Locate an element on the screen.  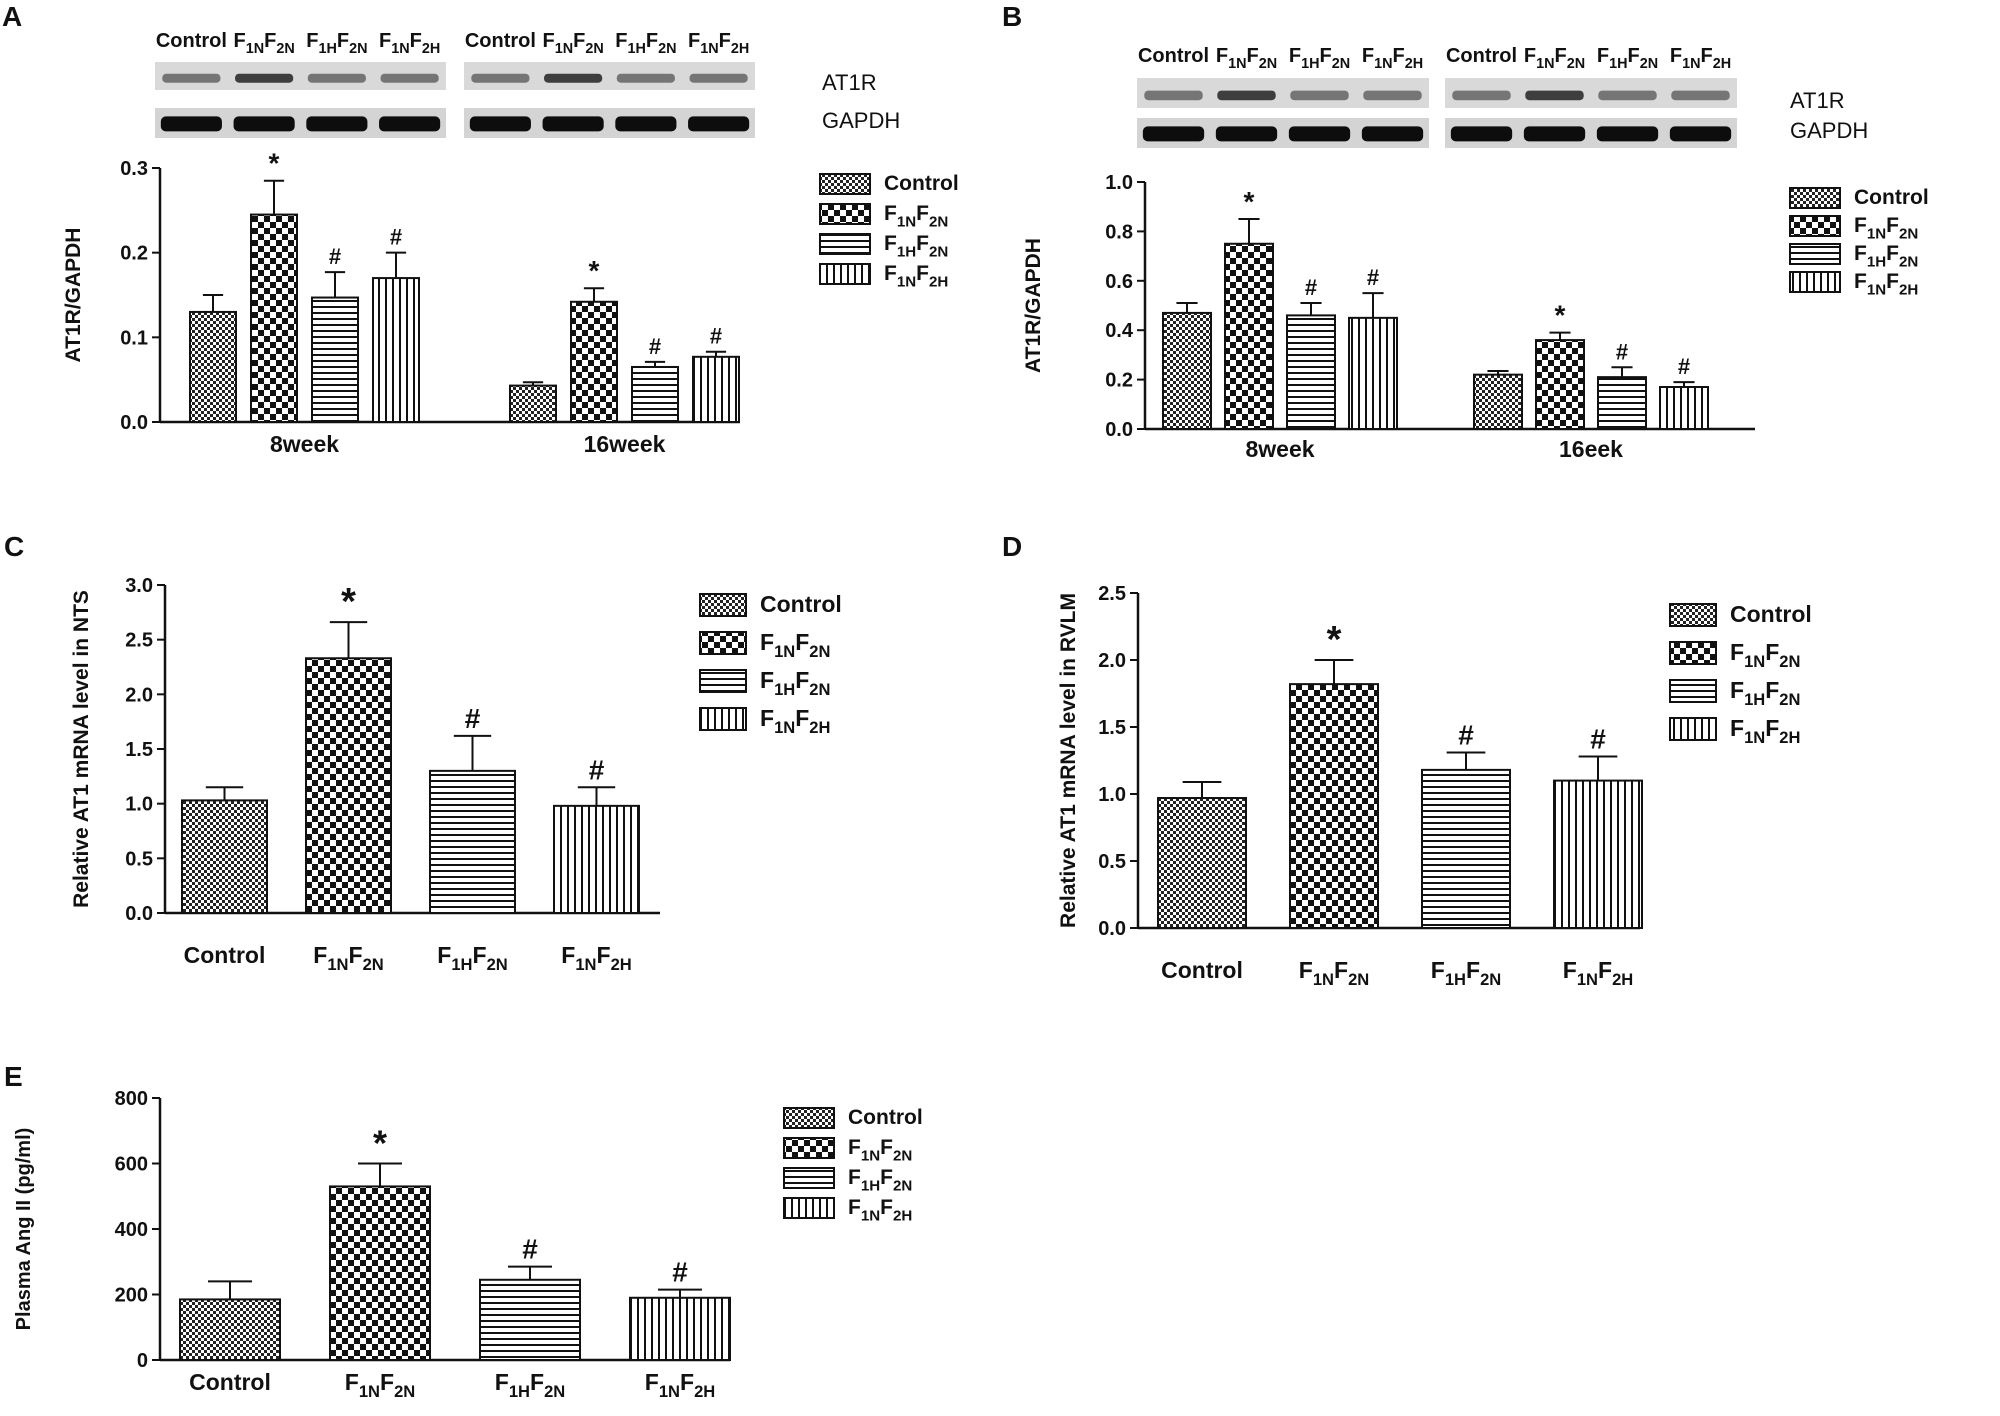
bar-16eek-f1nf2n is located at coordinates (1560, 384).